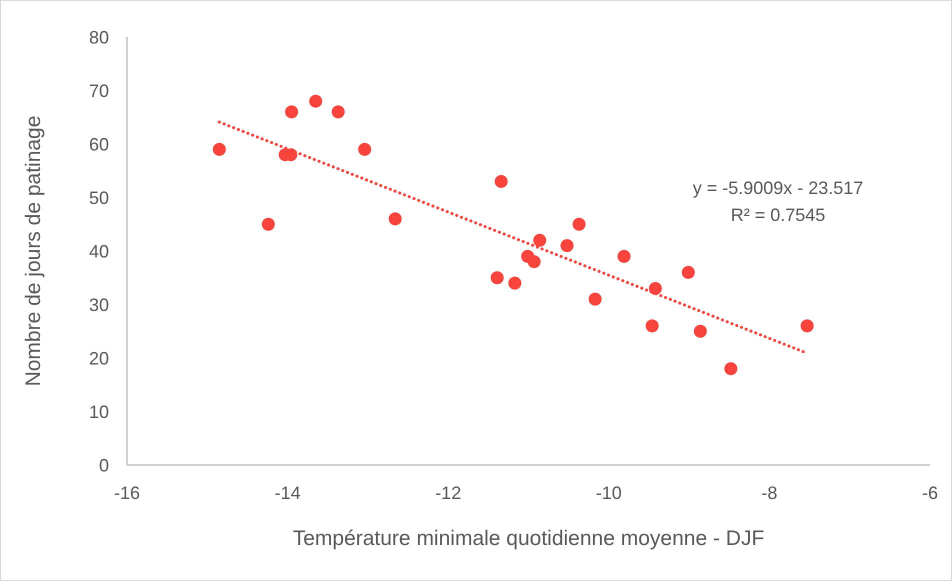  I want to click on x-tick-label: -8, so click(769, 493).